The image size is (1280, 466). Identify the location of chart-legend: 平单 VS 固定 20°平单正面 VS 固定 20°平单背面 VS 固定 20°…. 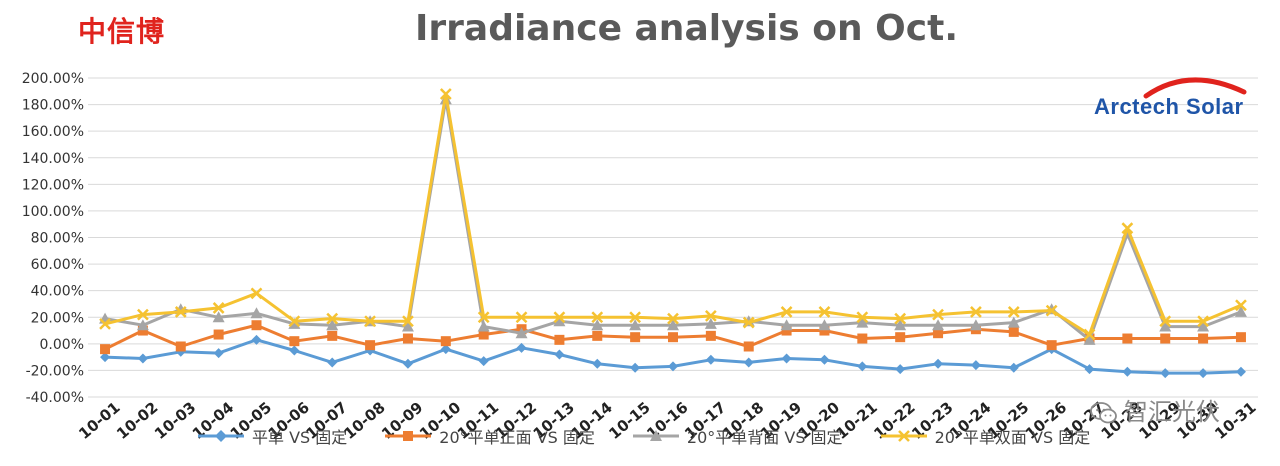
(661, 436).